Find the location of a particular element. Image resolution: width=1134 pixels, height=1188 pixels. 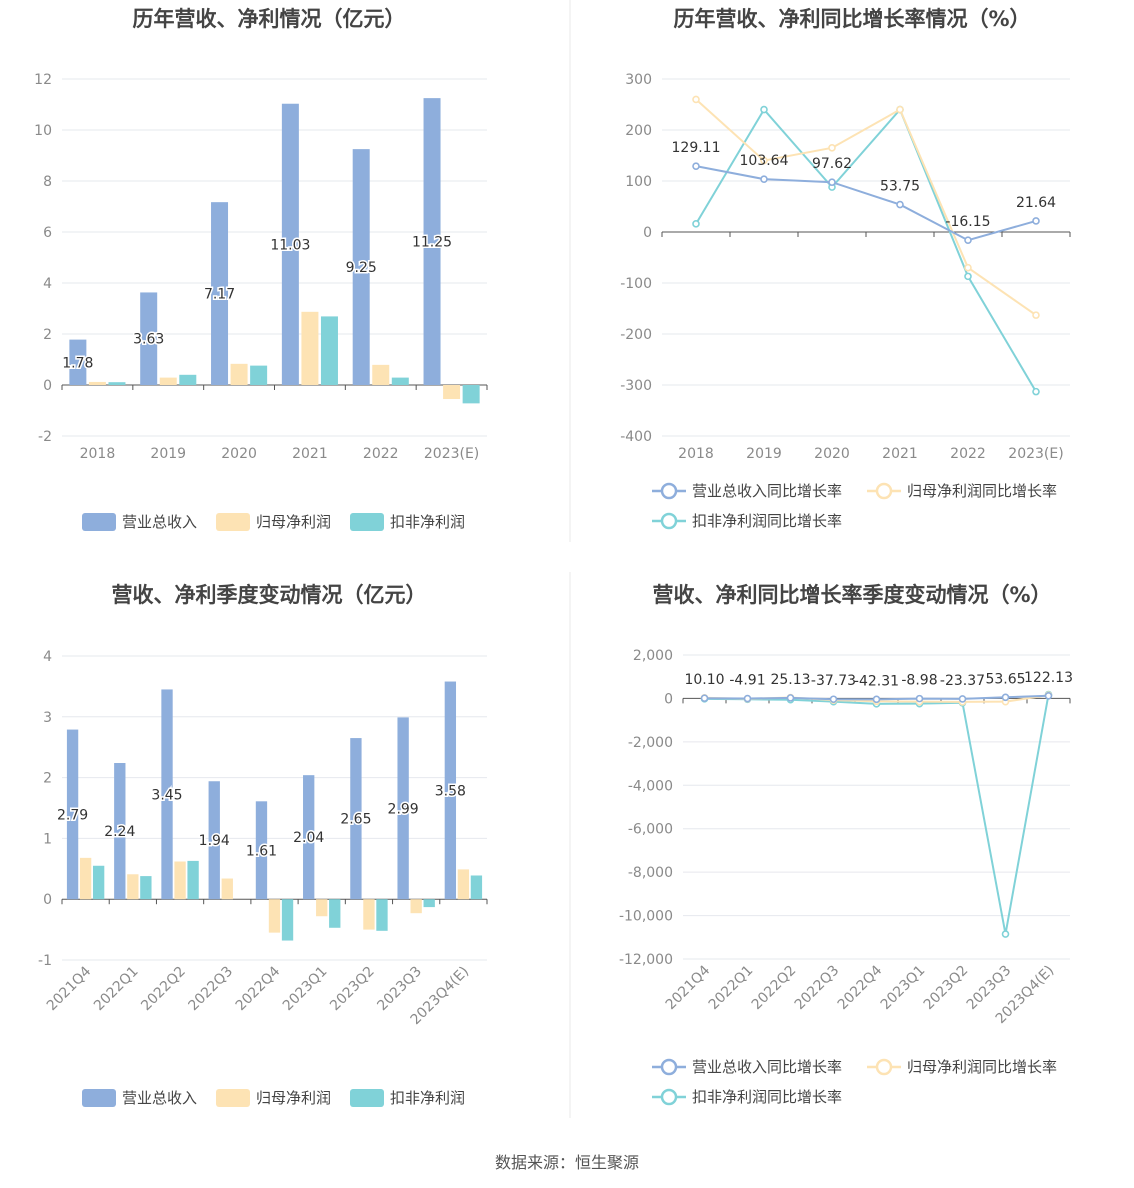

bar-data-label: 2.24 is located at coordinates (119, 832).